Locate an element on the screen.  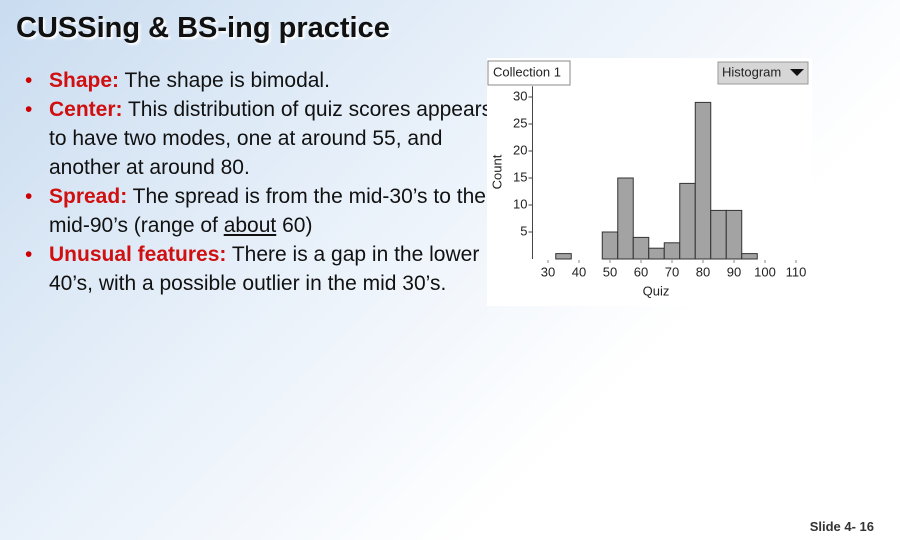
x-tick-label: 80 is located at coordinates (703, 271).